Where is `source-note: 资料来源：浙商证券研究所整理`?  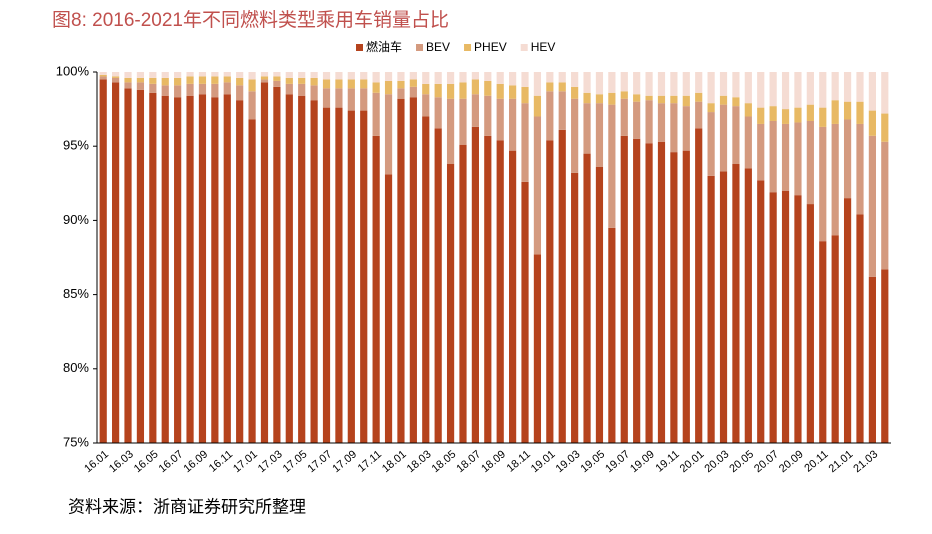
source-note: 资料来源：浙商证券研究所整理 is located at coordinates (187, 508).